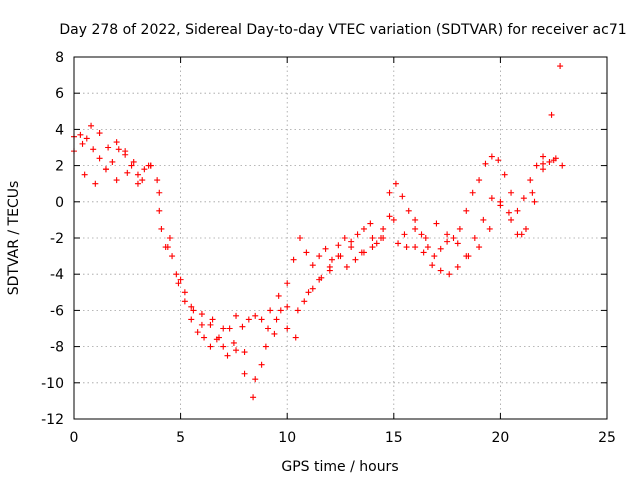 The image size is (640, 480). I want to click on y-tick-label: 0, so click(59, 203).